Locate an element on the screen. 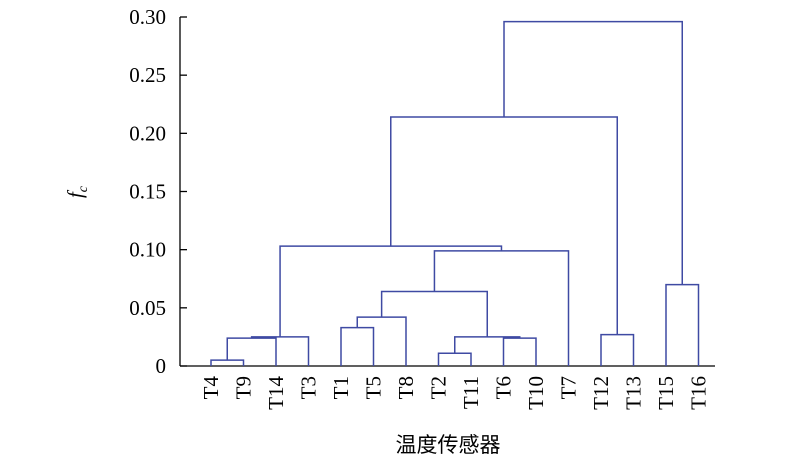 This screenshot has width=800, height=466. leaf-label: T3 is located at coordinates (309, 387).